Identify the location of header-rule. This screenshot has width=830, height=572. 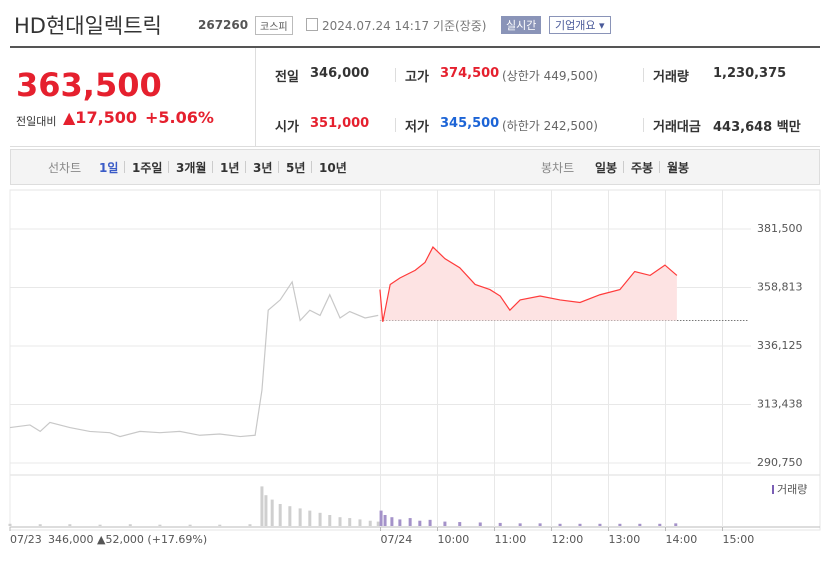
(415, 47).